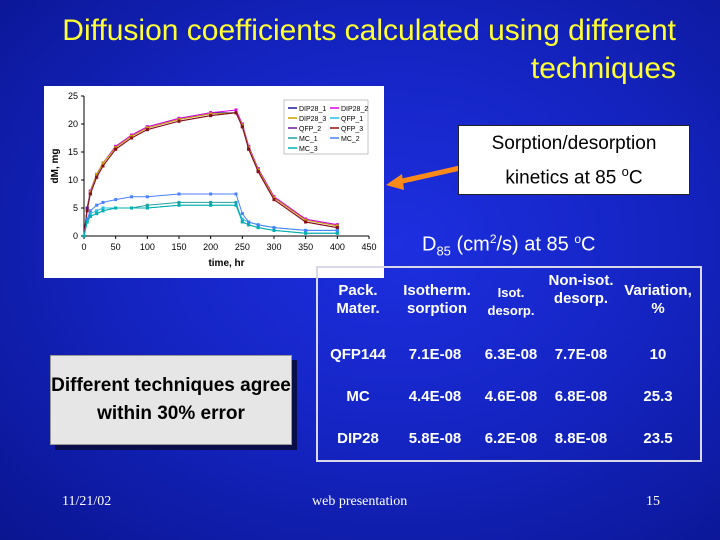 The image size is (720, 540). I want to click on table-header-variation: Variation, %, so click(658, 299).